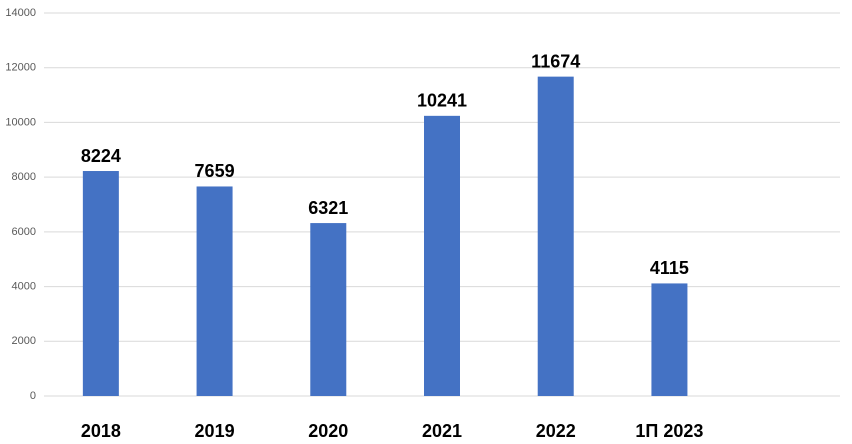 The image size is (852, 444). I want to click on y-tick-label: 2000, so click(24, 341).